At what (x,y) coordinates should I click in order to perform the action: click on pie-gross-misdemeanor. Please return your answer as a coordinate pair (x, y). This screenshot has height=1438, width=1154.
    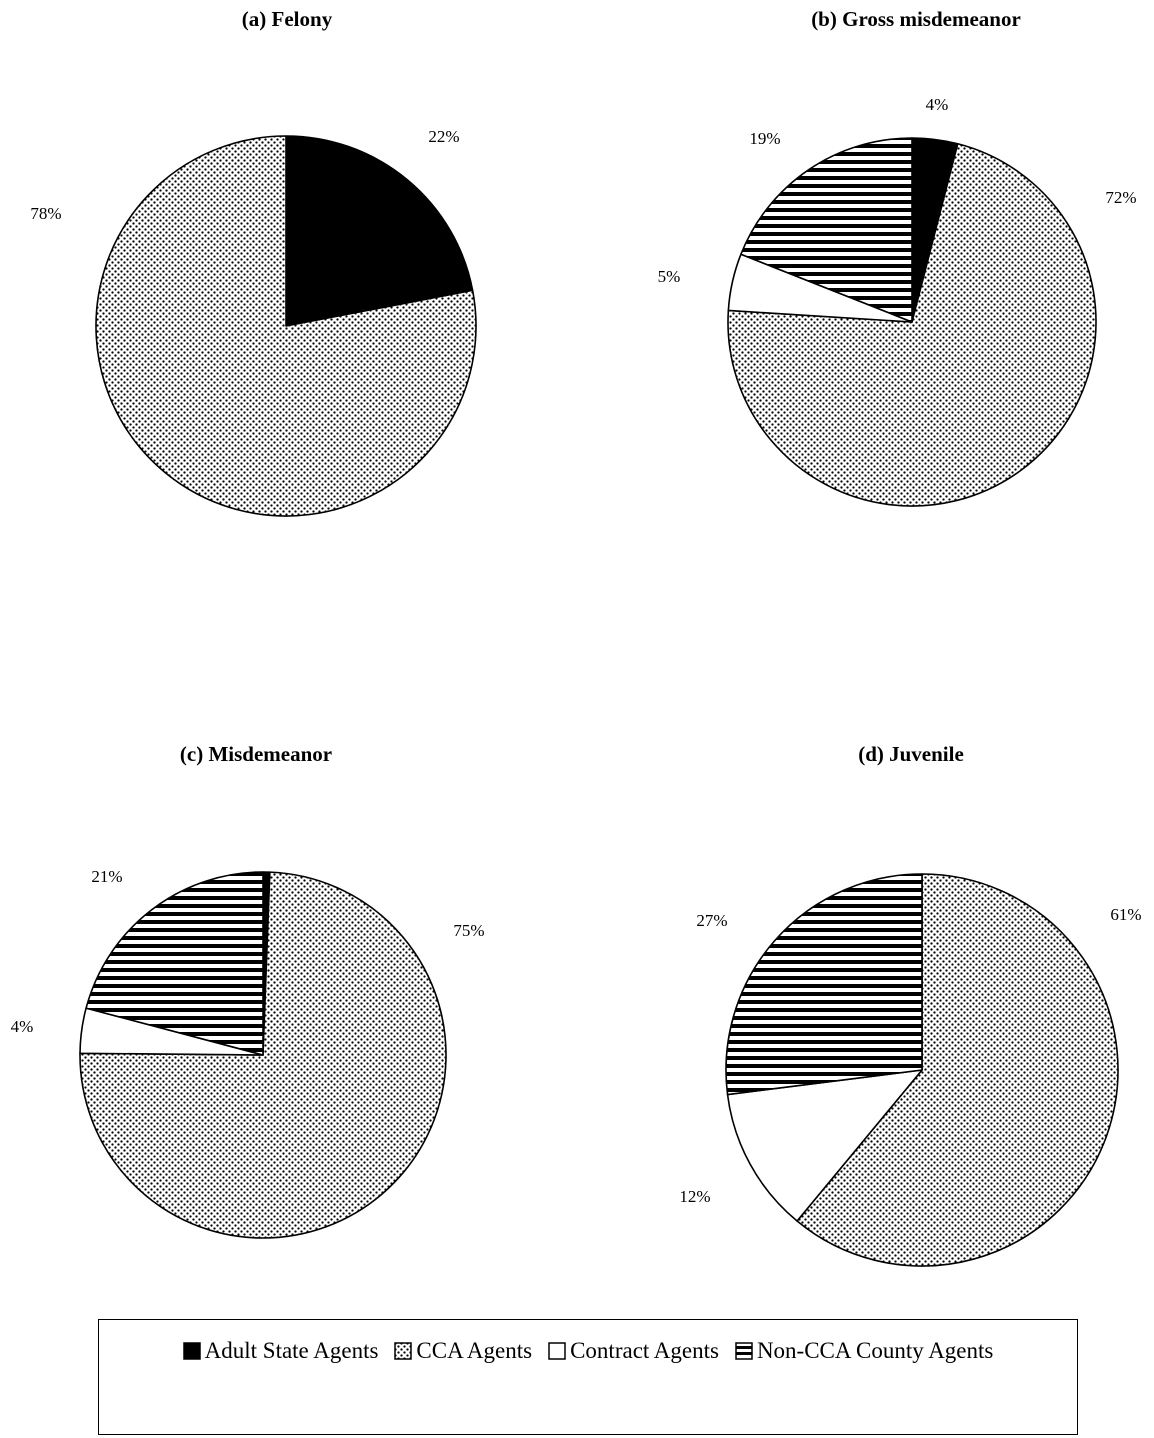
    Looking at the image, I should click on (912, 322).